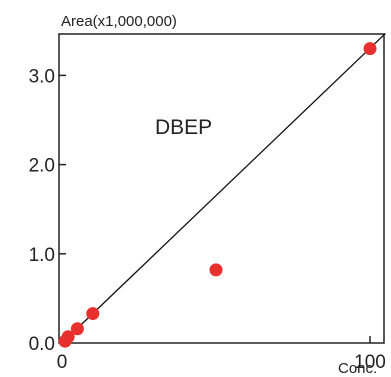 The width and height of the screenshot is (391, 377). Describe the element at coordinates (42, 344) in the screenshot. I see `y-tick-label: 0.0` at that location.